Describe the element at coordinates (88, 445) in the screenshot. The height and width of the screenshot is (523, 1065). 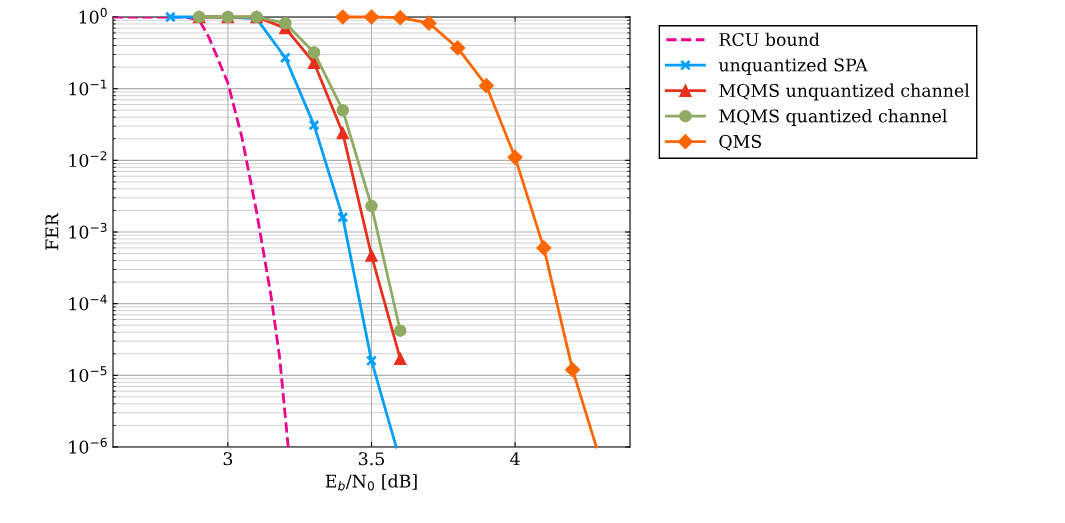
I see `y-tick-label: 10$^{−6}$` at that location.